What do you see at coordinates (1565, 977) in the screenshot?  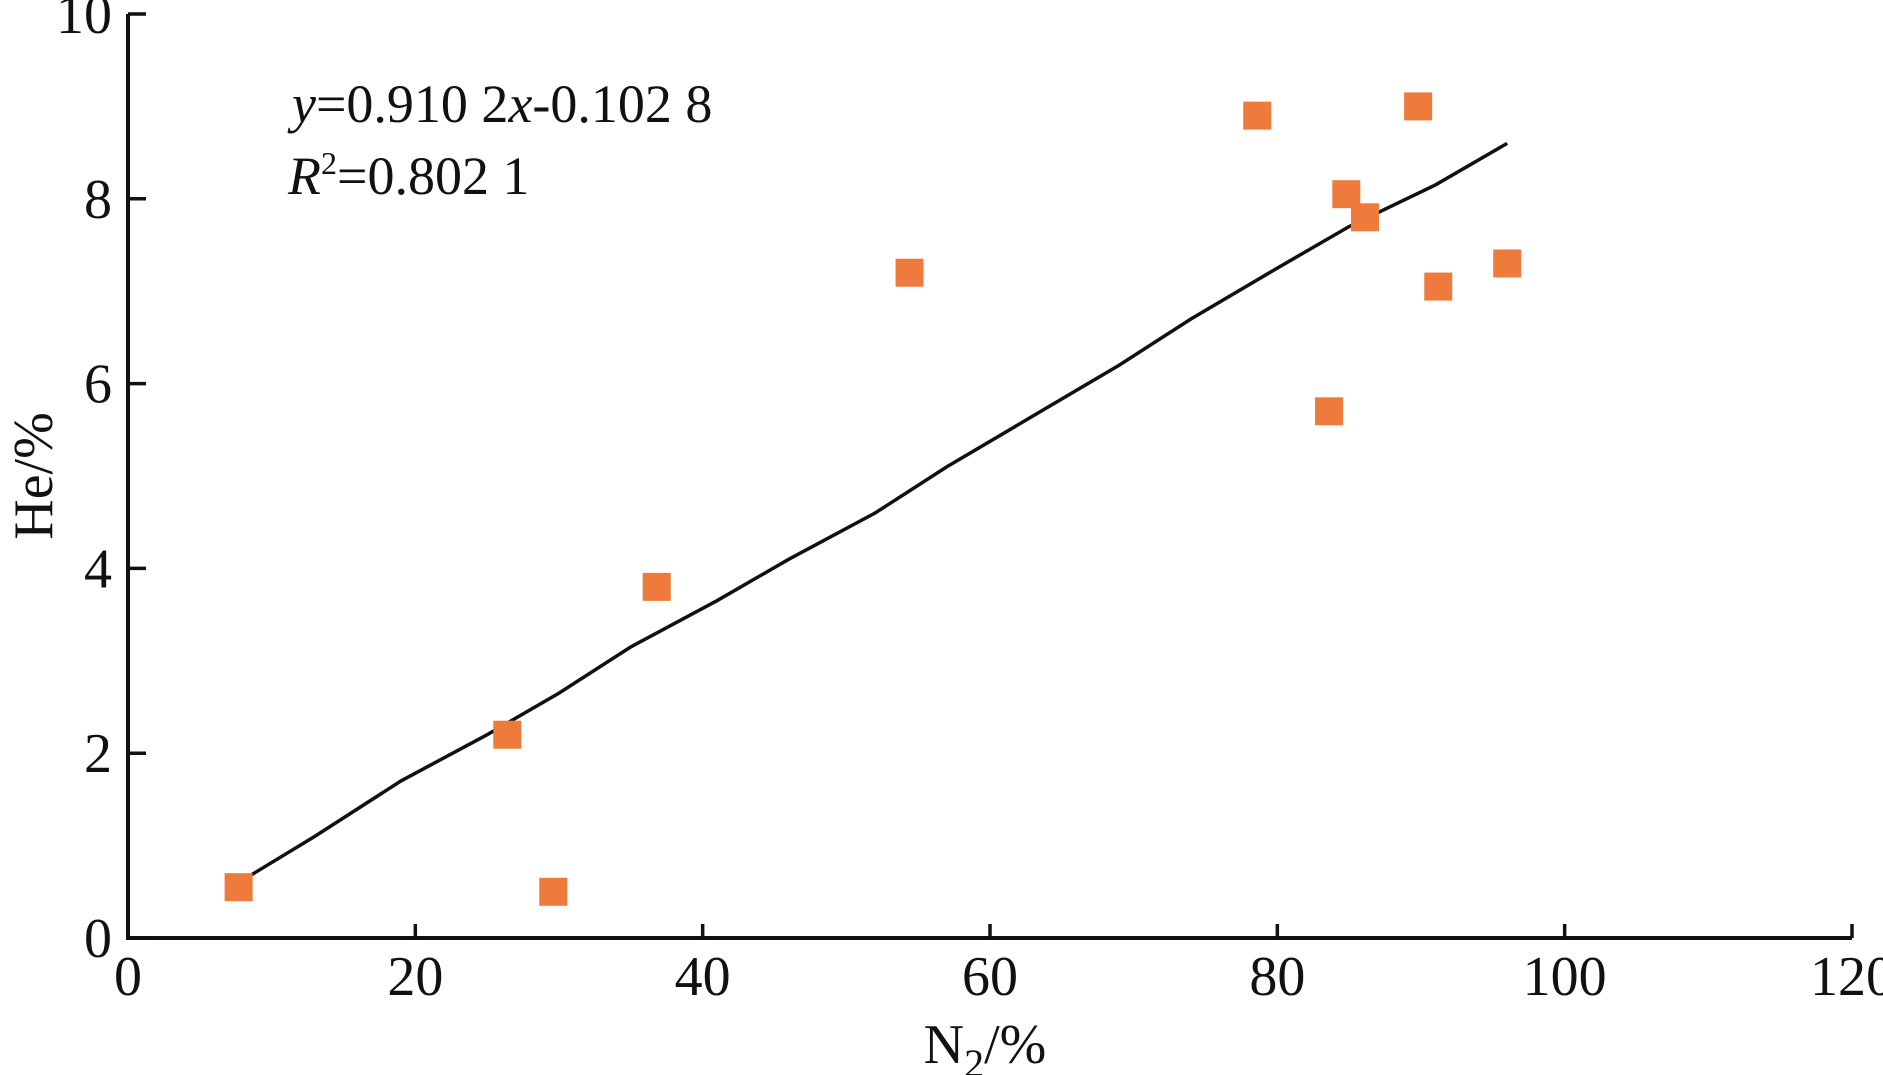 I see `x-tick-label-100: 100` at bounding box center [1565, 977].